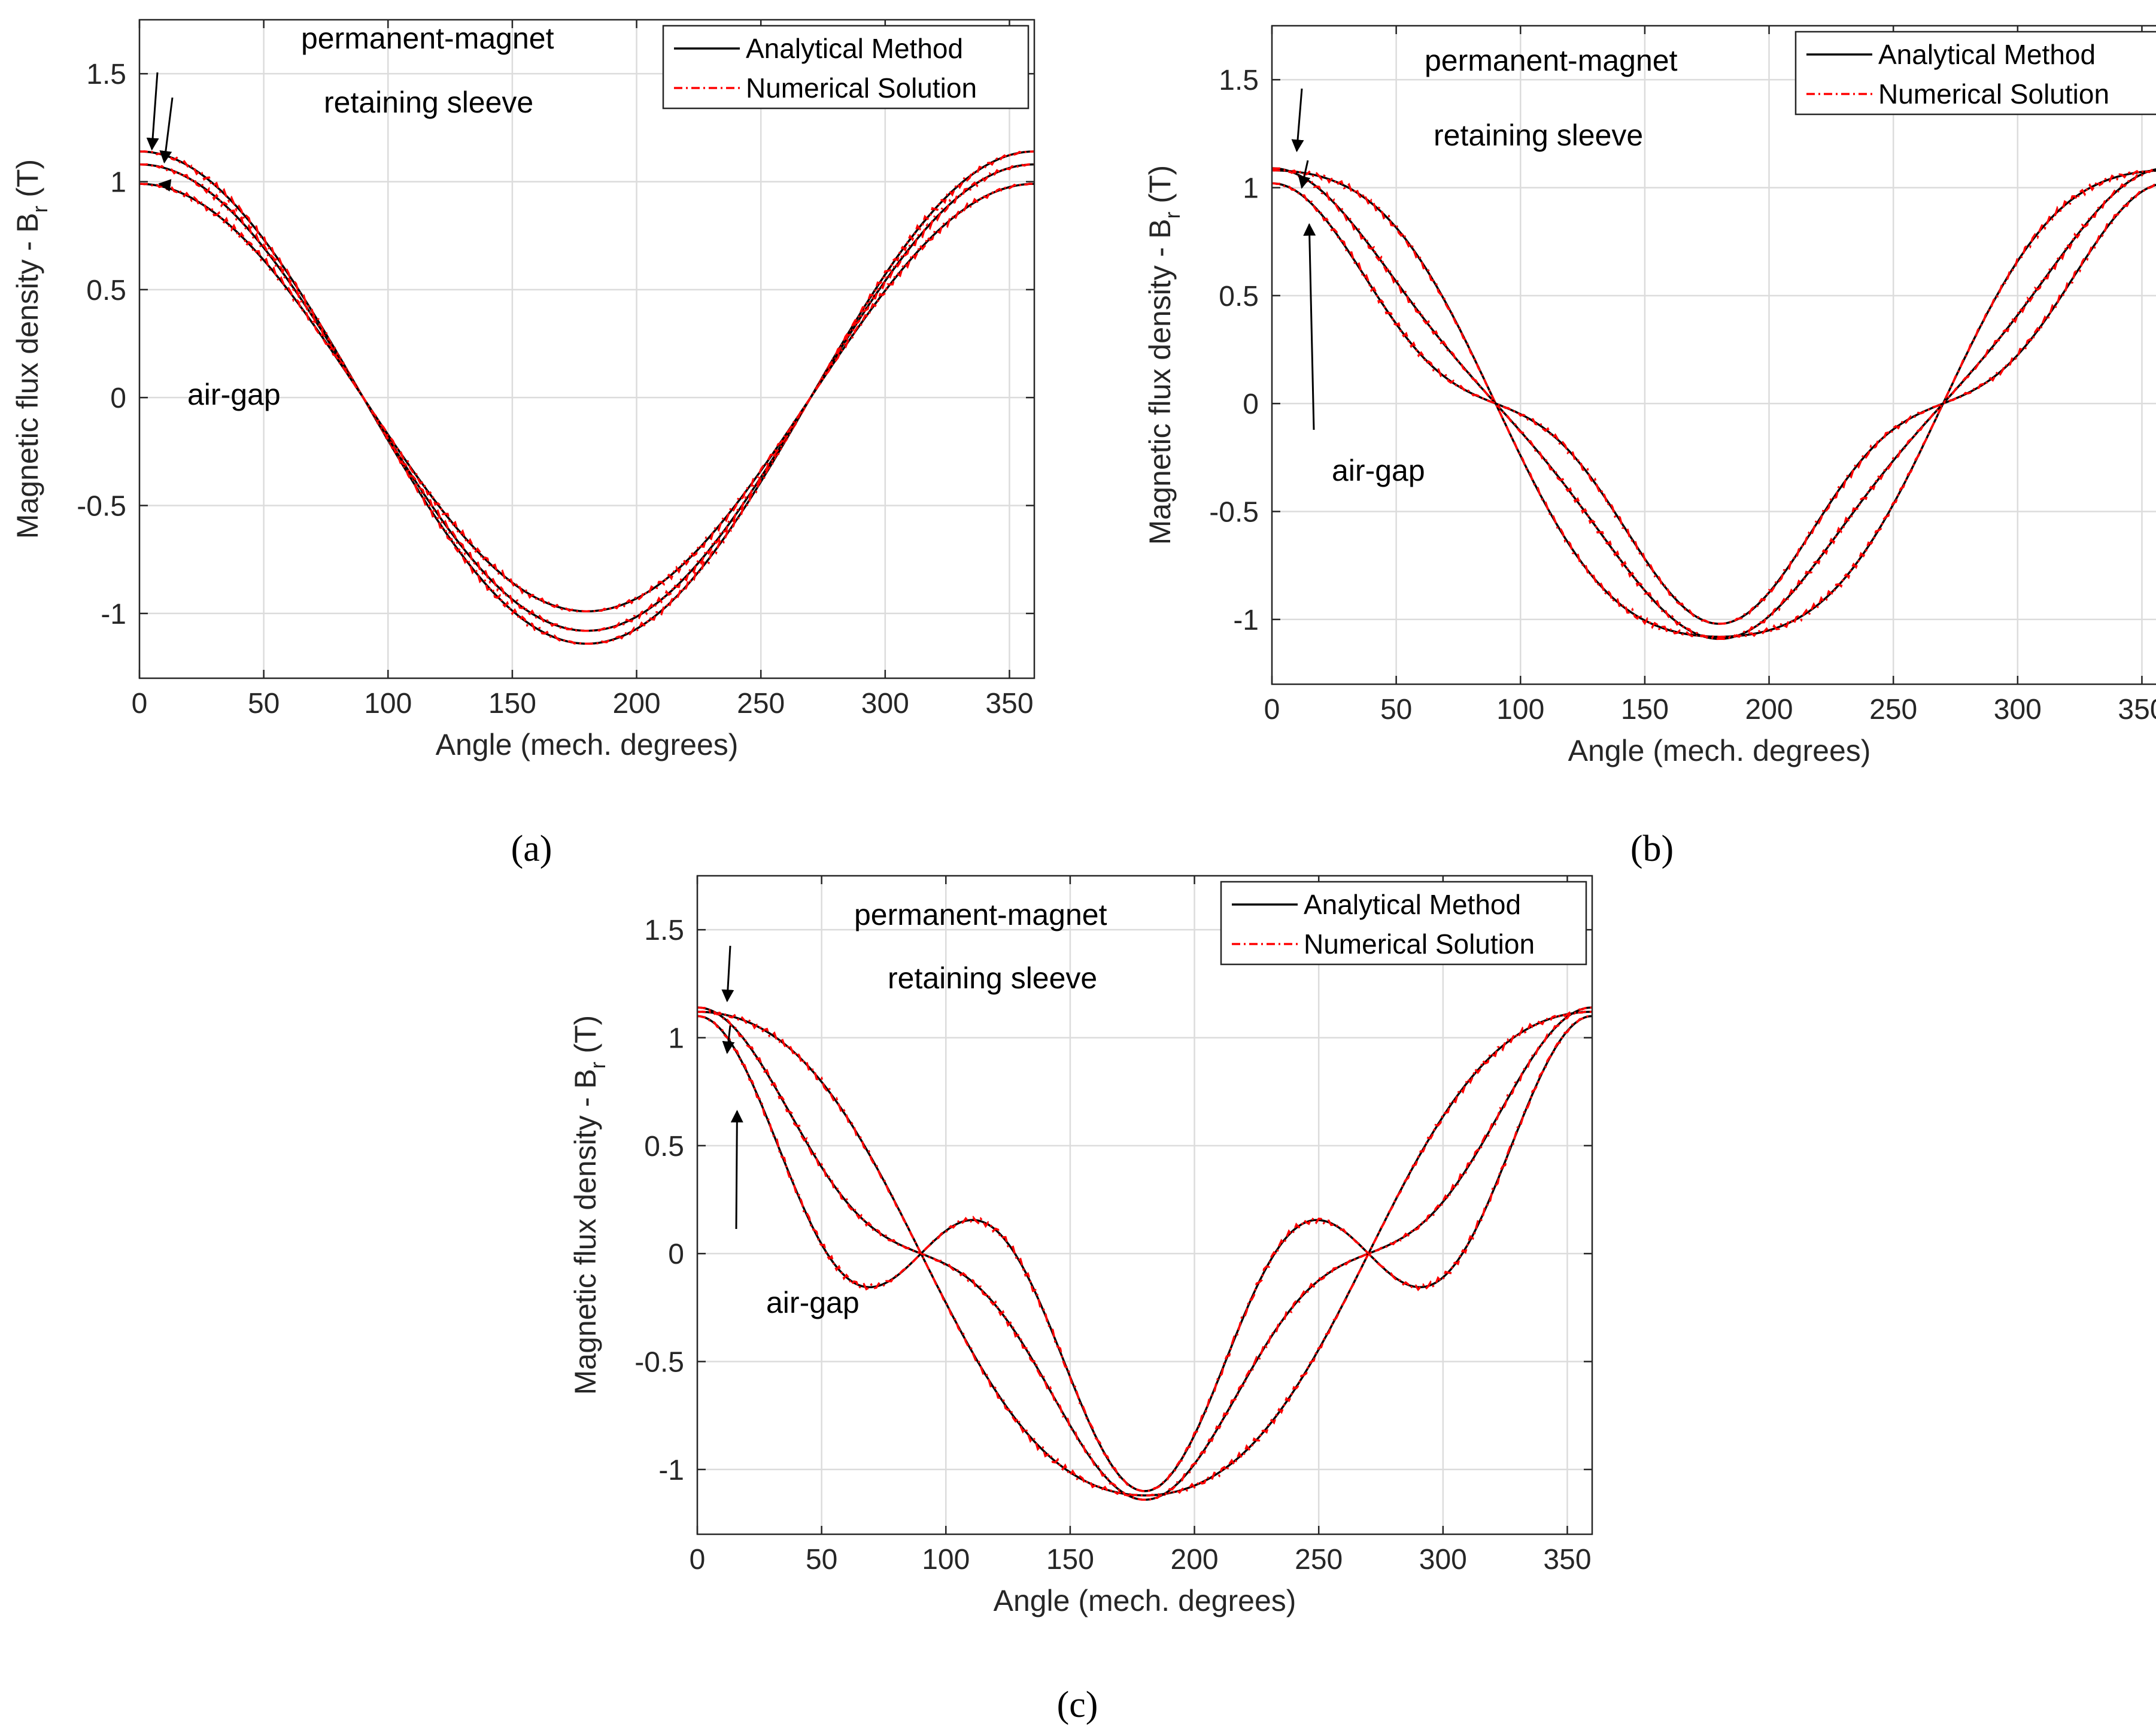  I want to click on caption-b: (b), so click(1652, 848).